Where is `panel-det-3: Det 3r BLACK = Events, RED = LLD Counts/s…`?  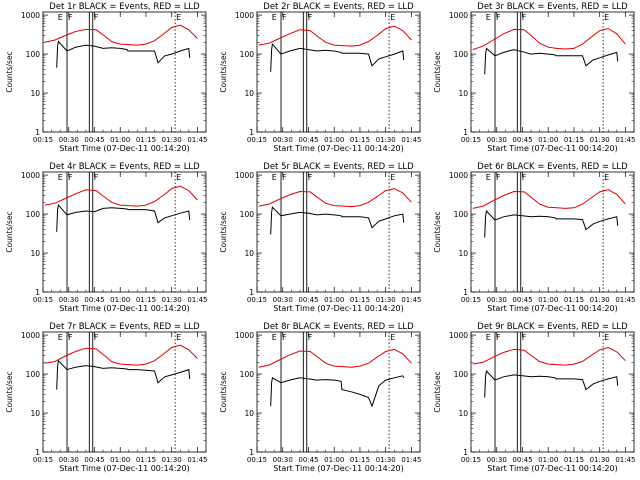
panel-det-3: Det 3r BLACK = Events, RED = LLD Counts/s… is located at coordinates (534, 77).